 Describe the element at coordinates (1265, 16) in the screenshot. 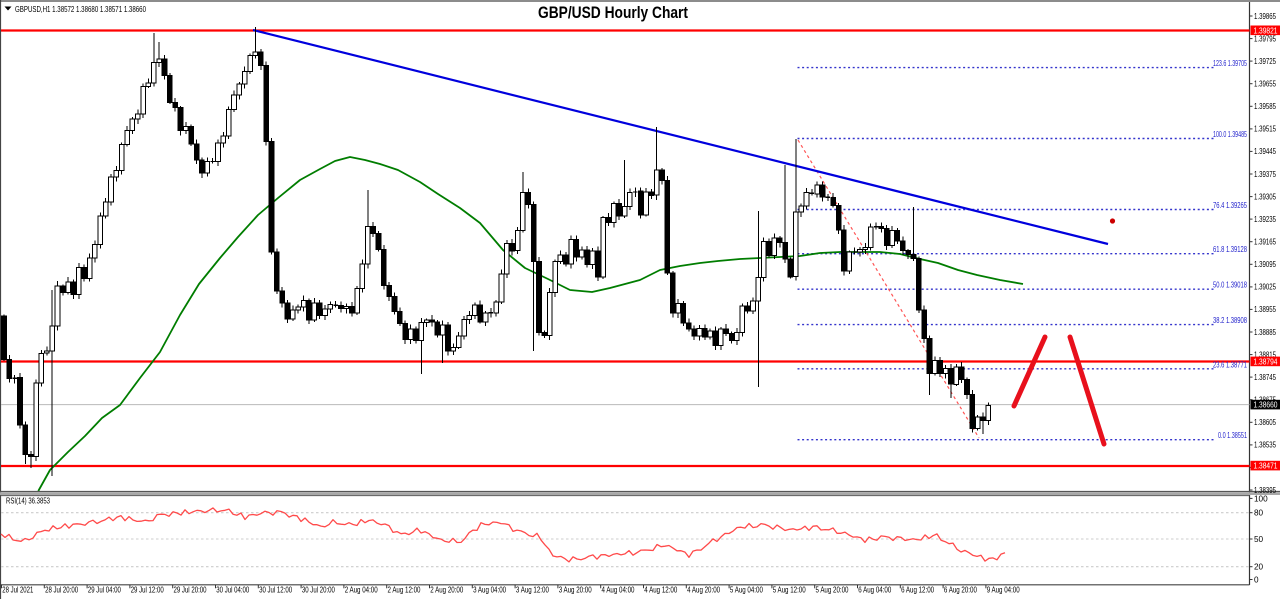

I see `svg-text: 1.39865` at that location.